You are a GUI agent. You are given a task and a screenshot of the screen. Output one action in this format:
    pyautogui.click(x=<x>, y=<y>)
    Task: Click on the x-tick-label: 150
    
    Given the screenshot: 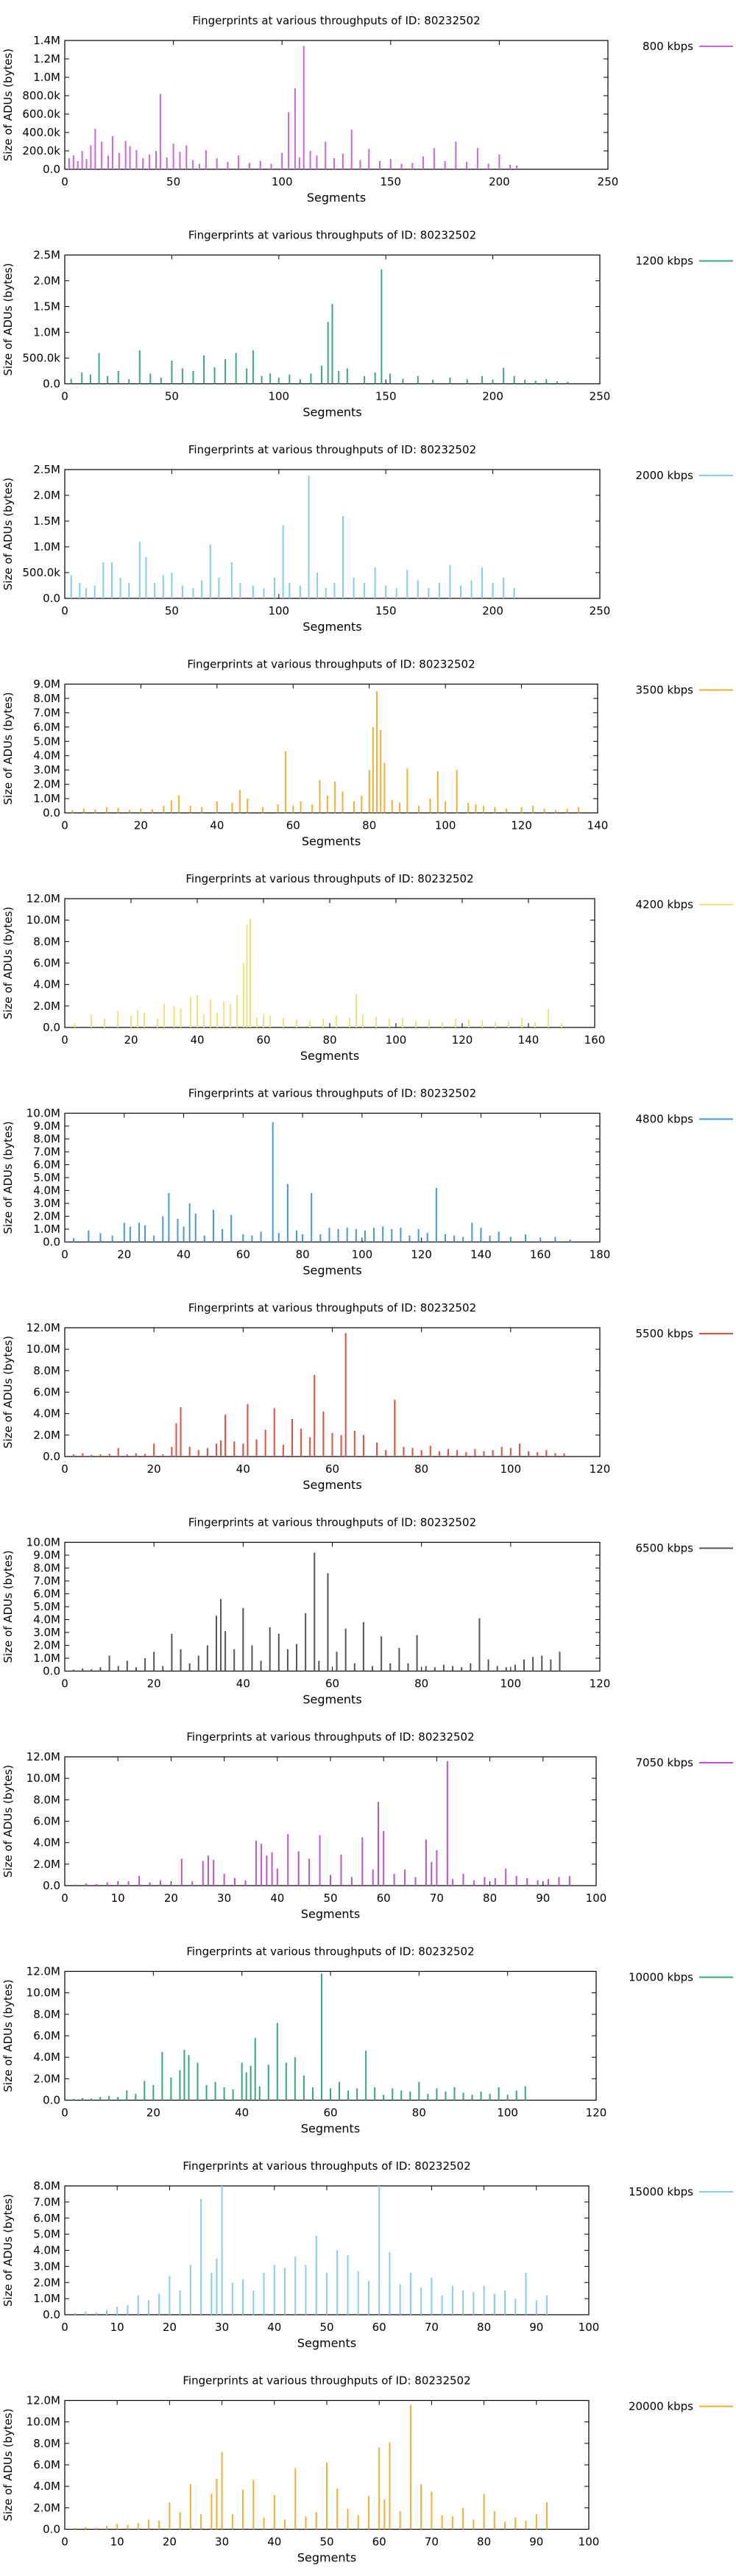 What is the action you would take?
    pyautogui.click(x=390, y=181)
    